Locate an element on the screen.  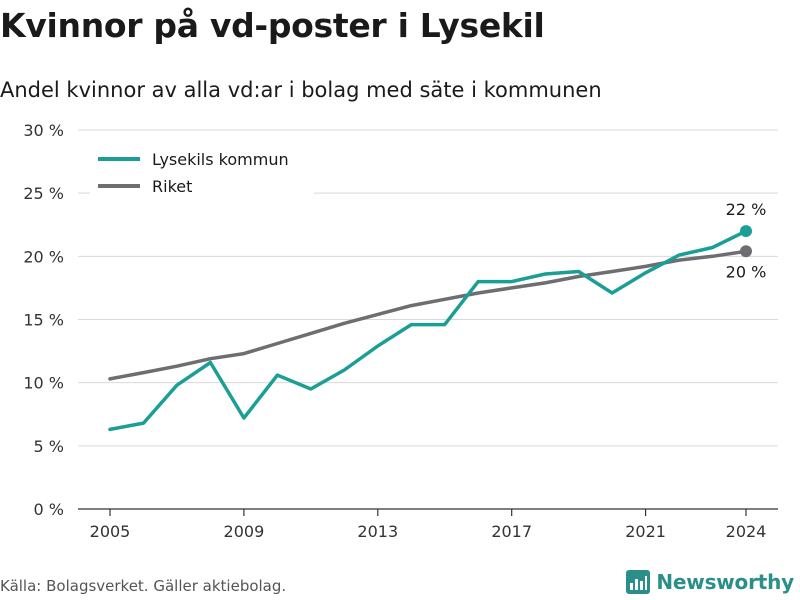
brand-logo: Newsworthy is located at coordinates (710, 582).